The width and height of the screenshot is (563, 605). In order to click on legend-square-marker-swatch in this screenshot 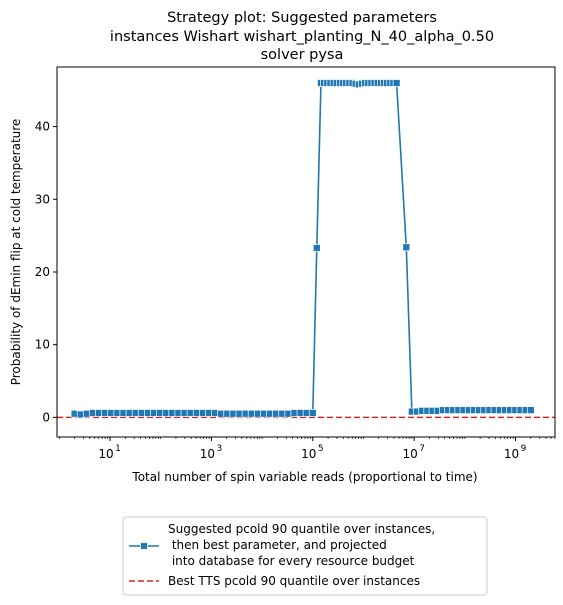, I will do `click(144, 546)`.